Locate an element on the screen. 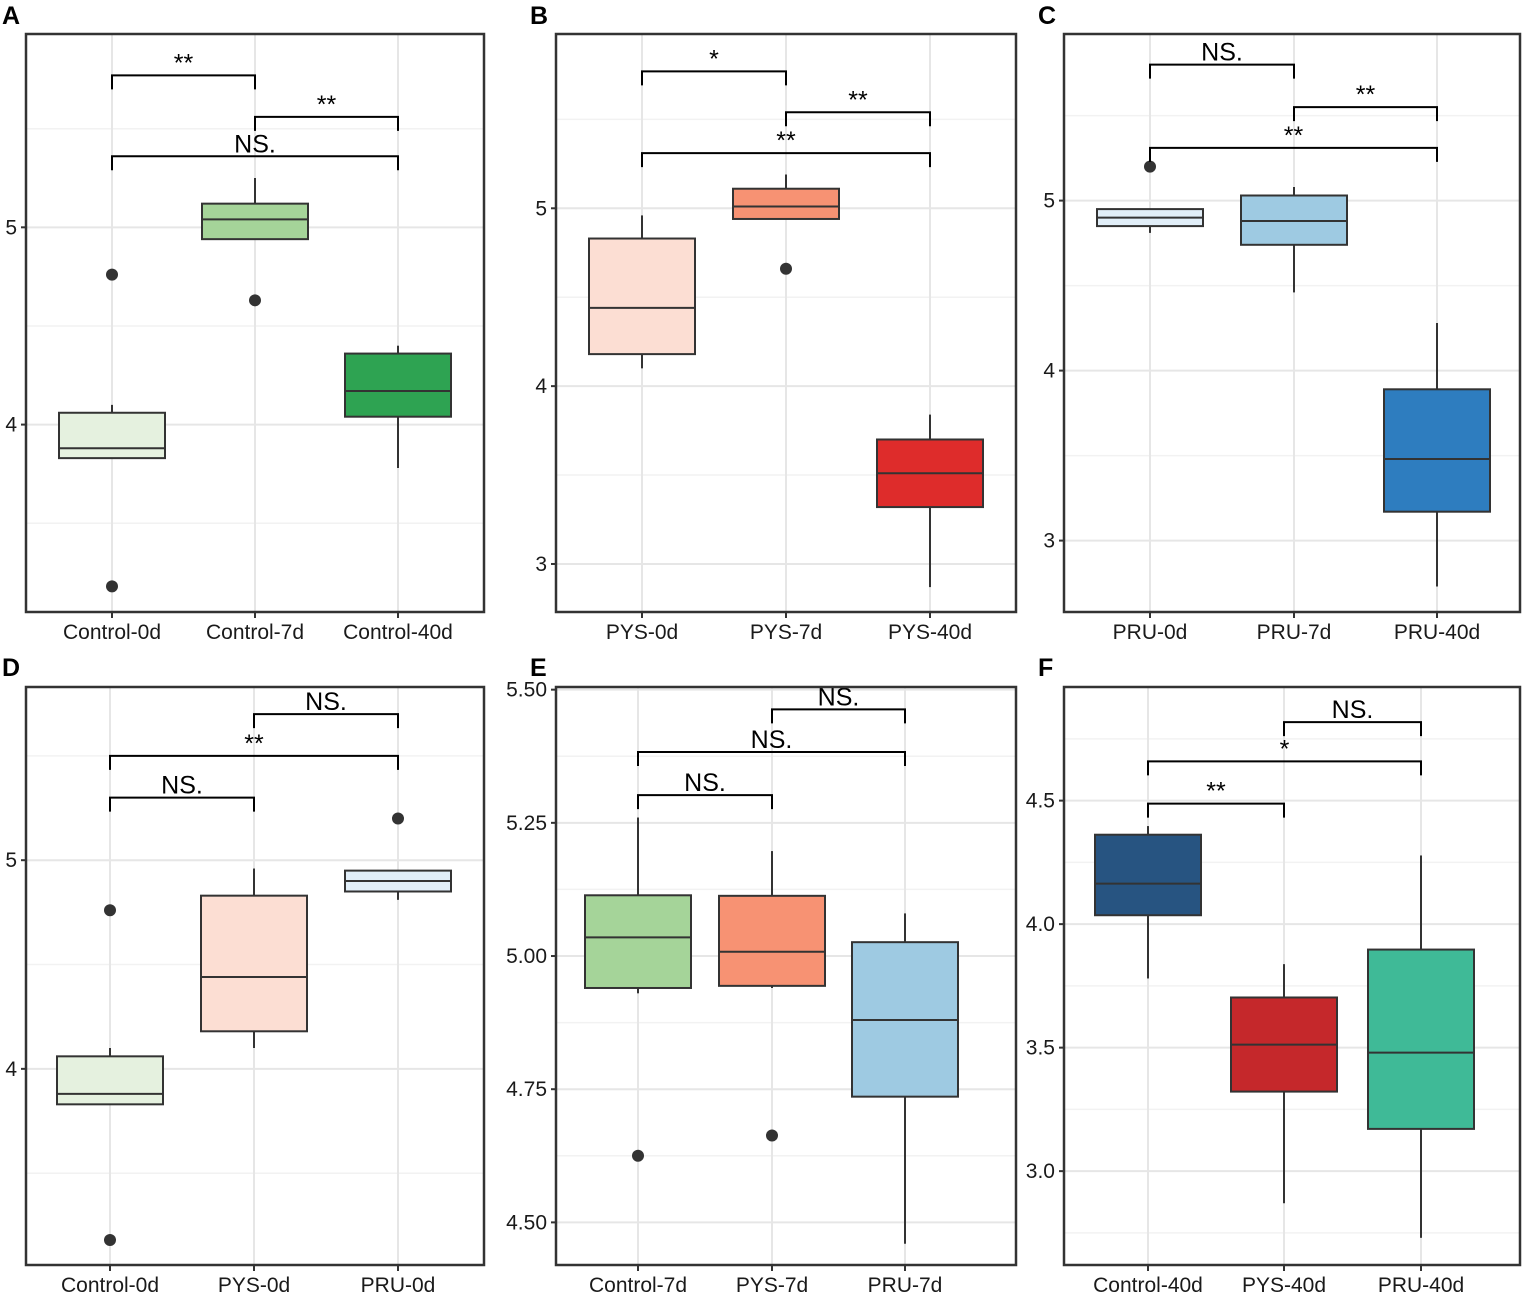  significance-label: * is located at coordinates (714, 59).